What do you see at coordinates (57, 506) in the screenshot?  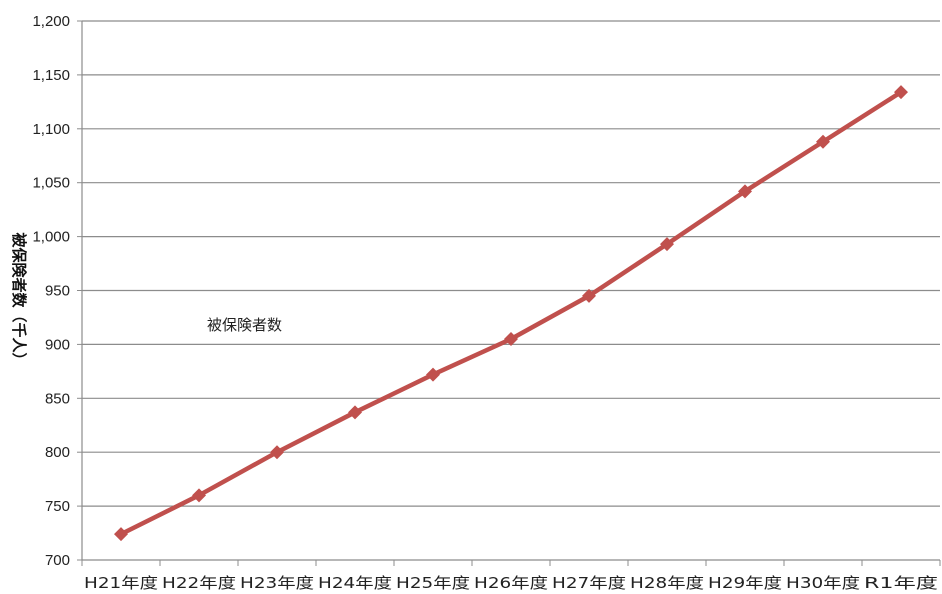 I see `y-tick-label: 750` at bounding box center [57, 506].